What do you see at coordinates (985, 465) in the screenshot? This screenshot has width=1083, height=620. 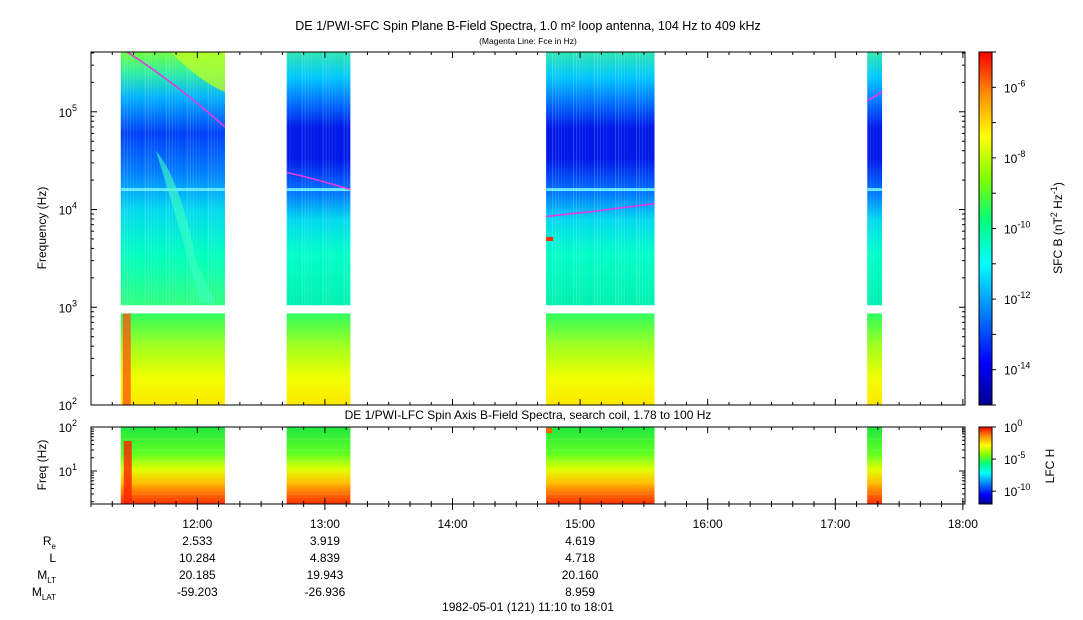 I see `lfc-colorbar` at bounding box center [985, 465].